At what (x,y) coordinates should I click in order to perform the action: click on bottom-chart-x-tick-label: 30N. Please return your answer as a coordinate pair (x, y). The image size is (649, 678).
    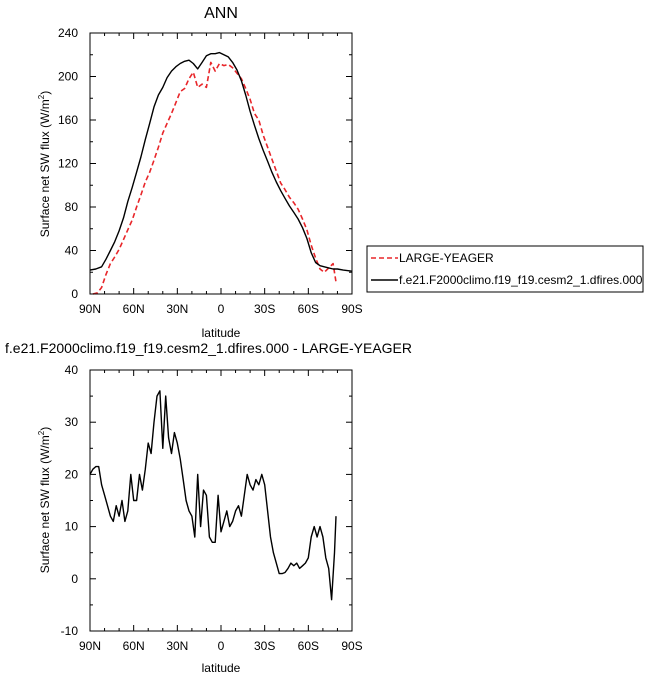
    Looking at the image, I should click on (177, 646).